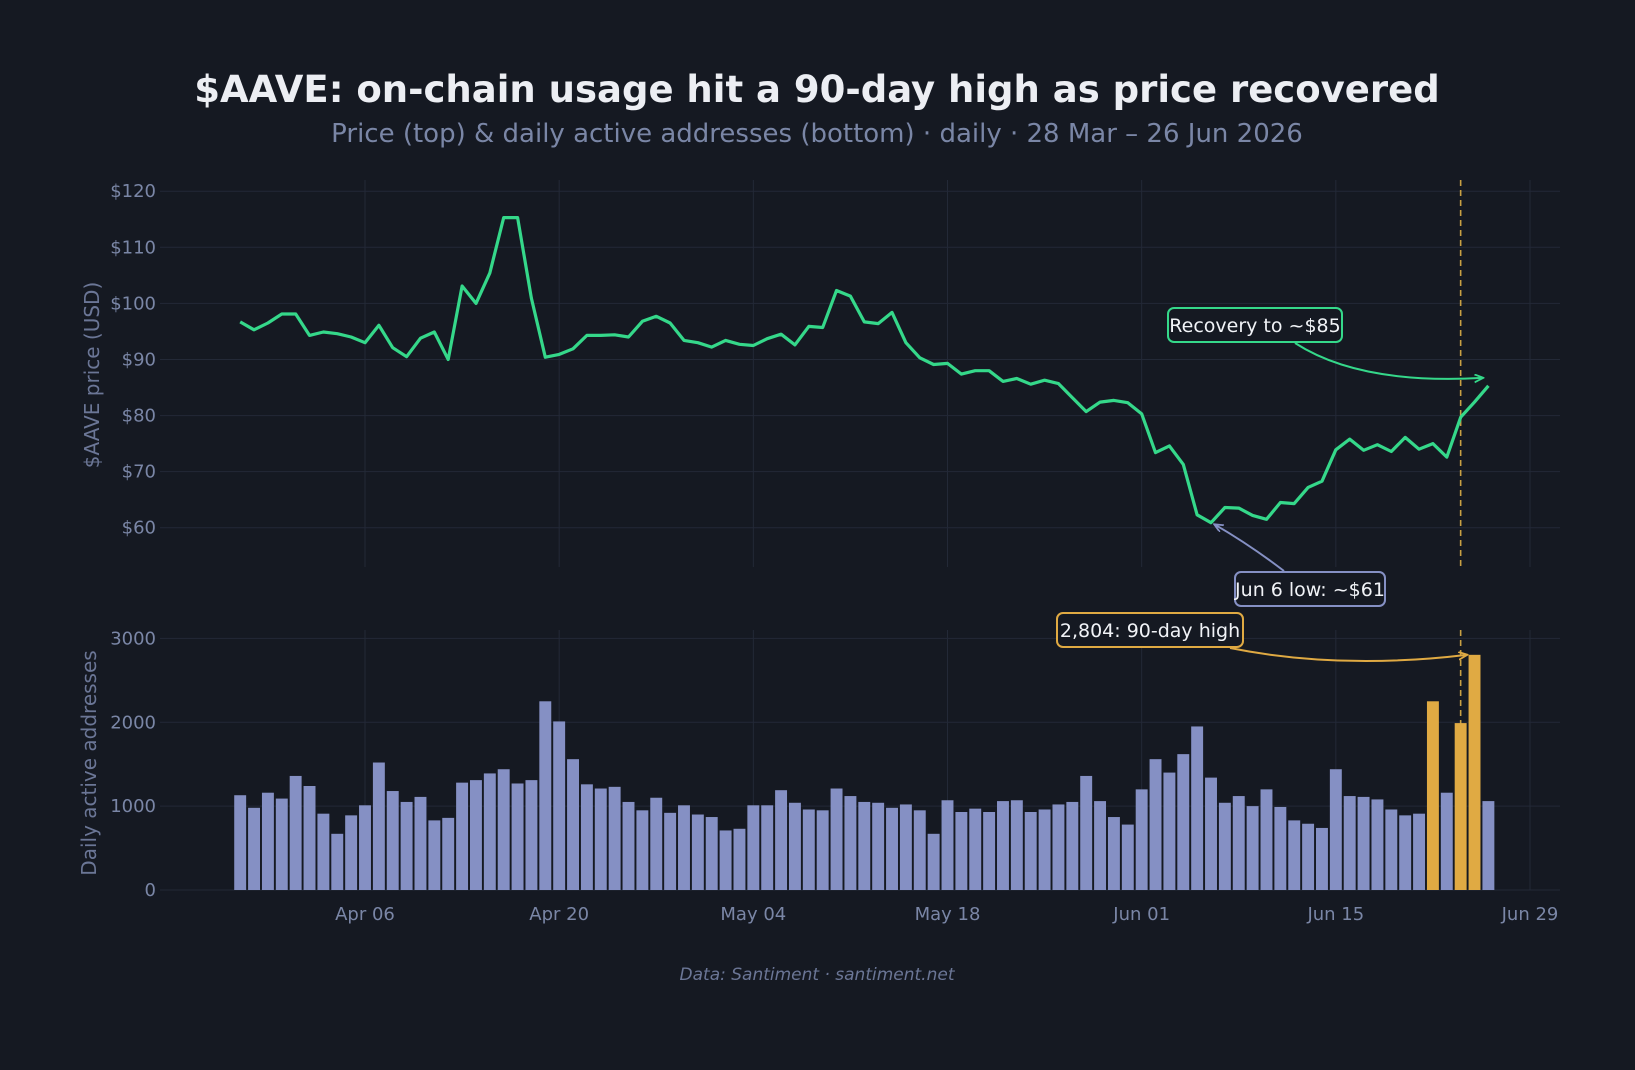 This screenshot has height=1070, width=1635. What do you see at coordinates (133, 247) in the screenshot?
I see `price-ytick-label: $110` at bounding box center [133, 247].